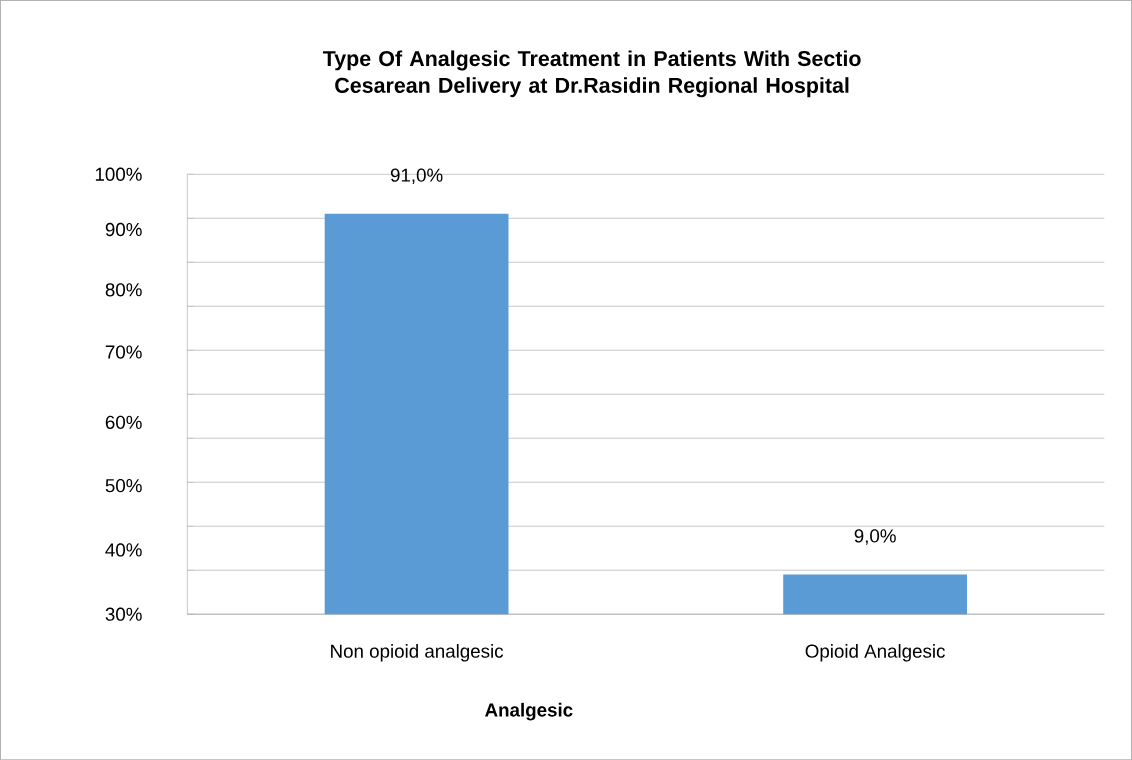 This screenshot has height=760, width=1132. What do you see at coordinates (123, 550) in the screenshot?
I see `text: 40%` at bounding box center [123, 550].